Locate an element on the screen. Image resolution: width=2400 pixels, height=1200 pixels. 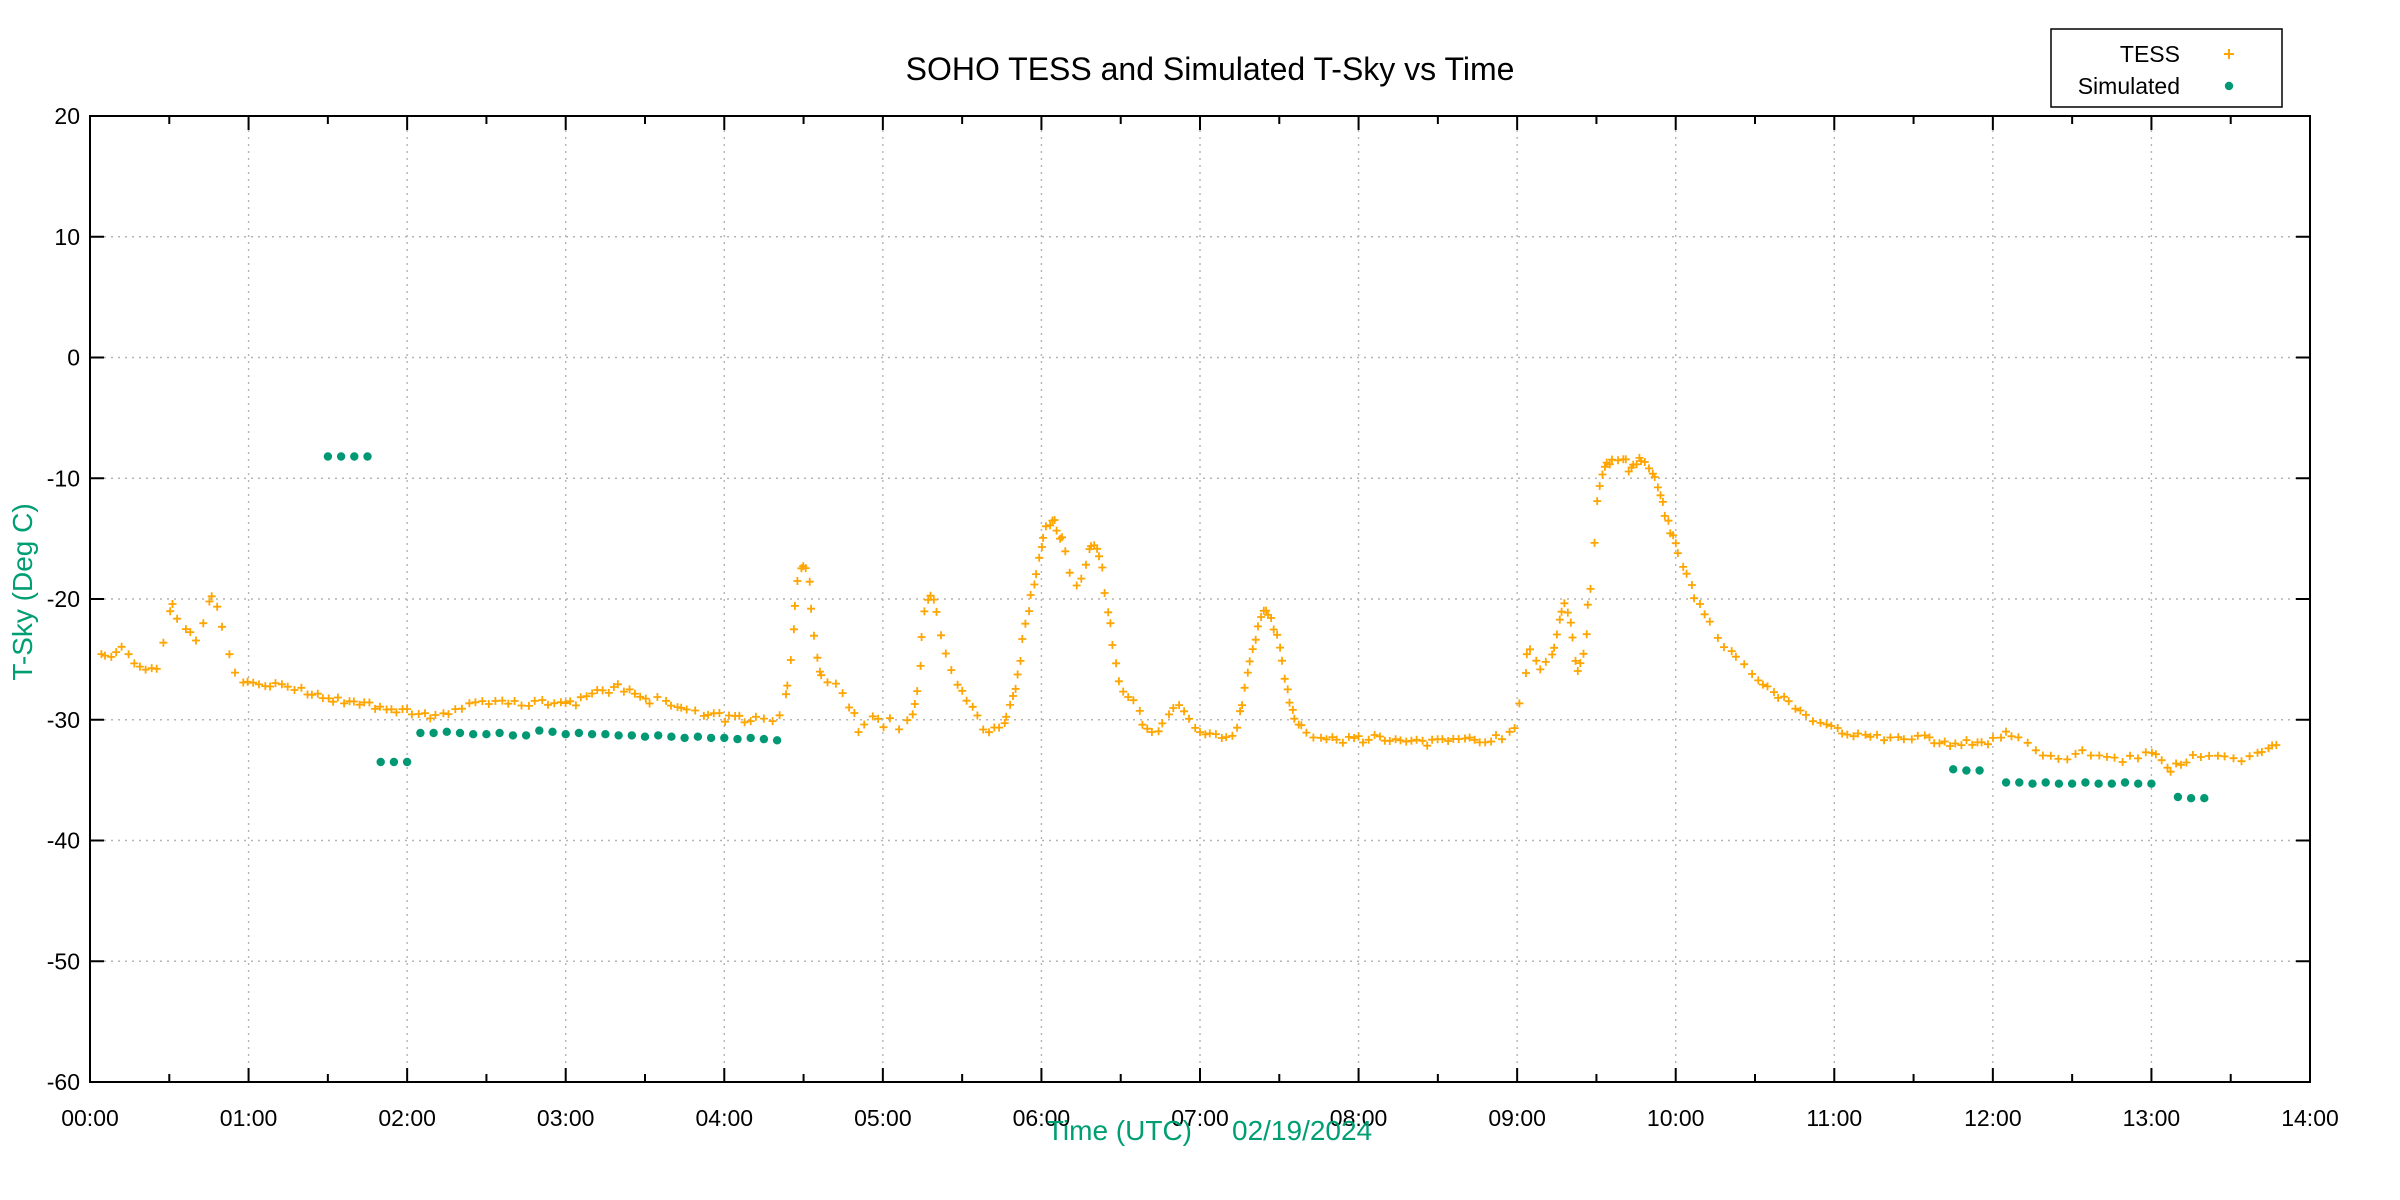
y-tick-label: 10 is located at coordinates (67, 237).